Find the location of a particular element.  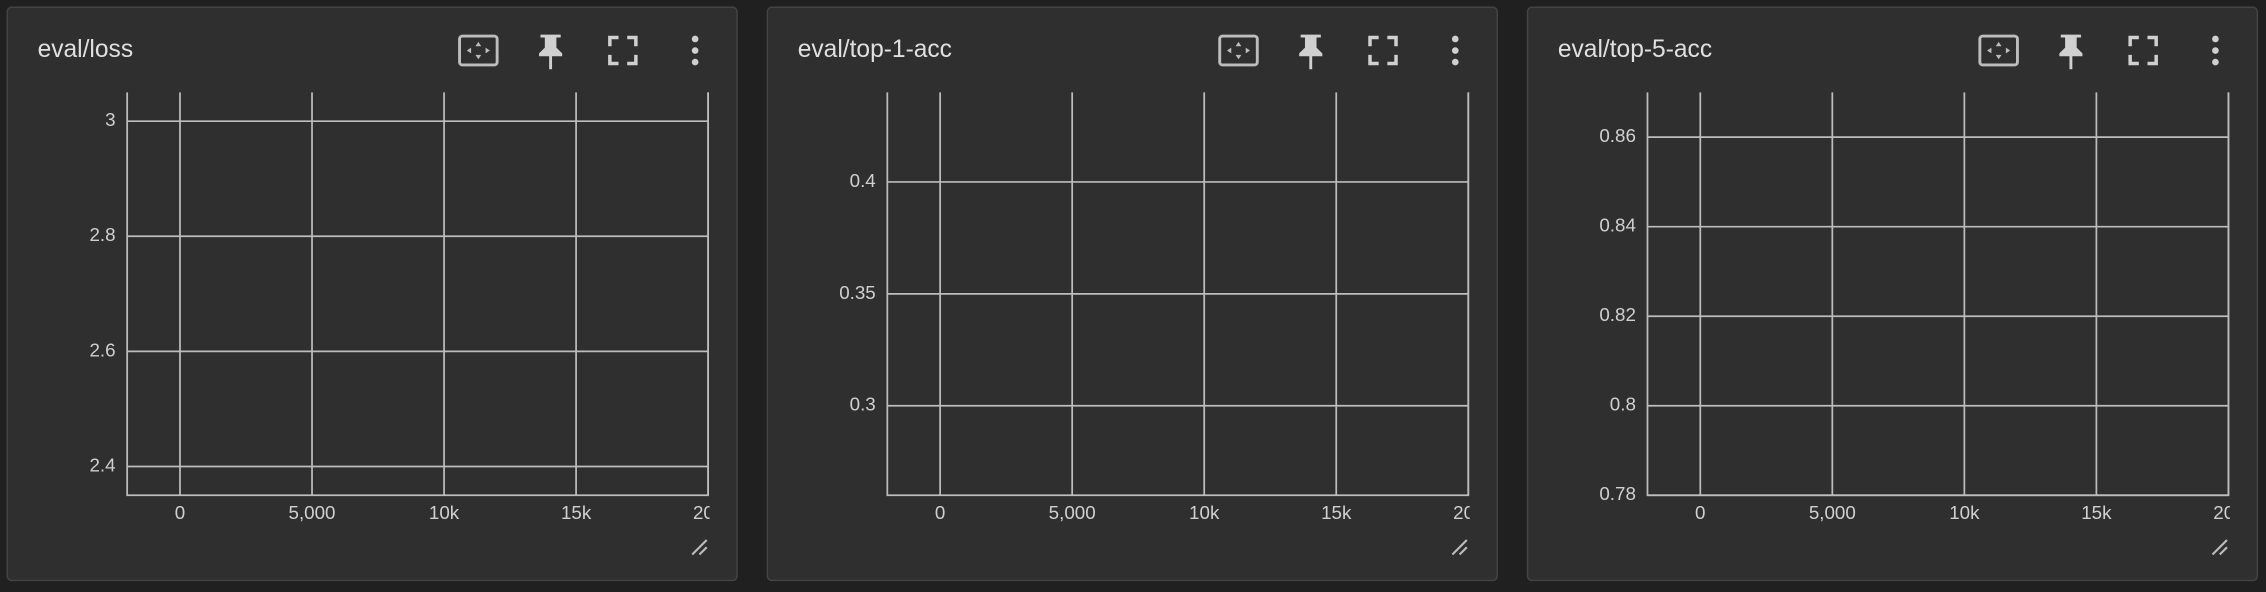

y-tick-label: 0.4 is located at coordinates (863, 180).